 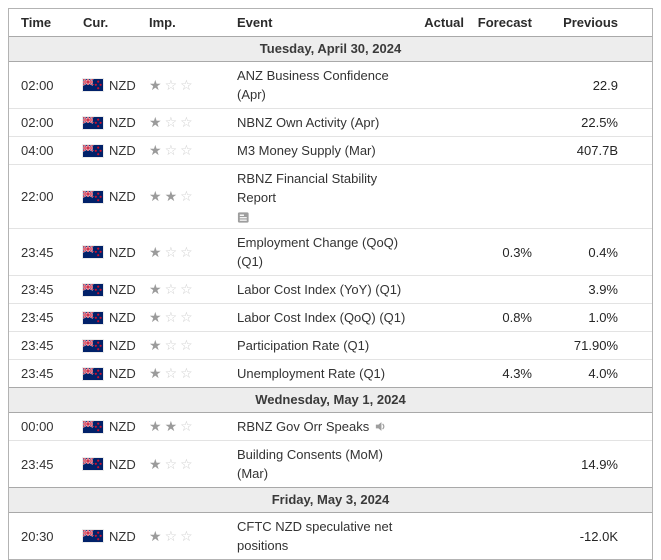 What do you see at coordinates (313, 85) in the screenshot?
I see `event-name: ANZ Business Confidence (Apr)` at bounding box center [313, 85].